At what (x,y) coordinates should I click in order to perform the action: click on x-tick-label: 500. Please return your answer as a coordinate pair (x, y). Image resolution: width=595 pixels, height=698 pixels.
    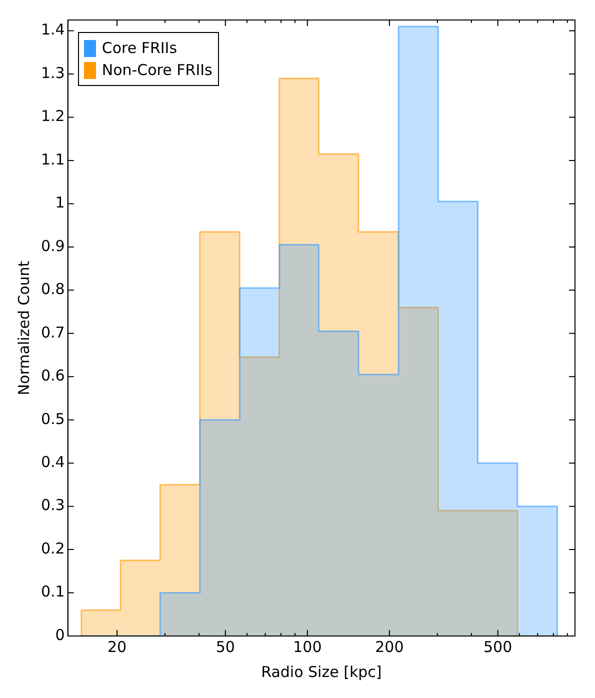
    Looking at the image, I should click on (498, 647).